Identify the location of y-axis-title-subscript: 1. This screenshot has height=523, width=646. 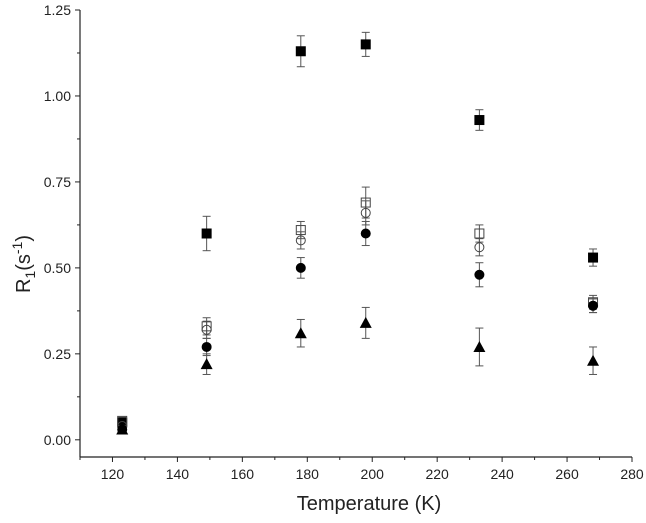
(30, 275).